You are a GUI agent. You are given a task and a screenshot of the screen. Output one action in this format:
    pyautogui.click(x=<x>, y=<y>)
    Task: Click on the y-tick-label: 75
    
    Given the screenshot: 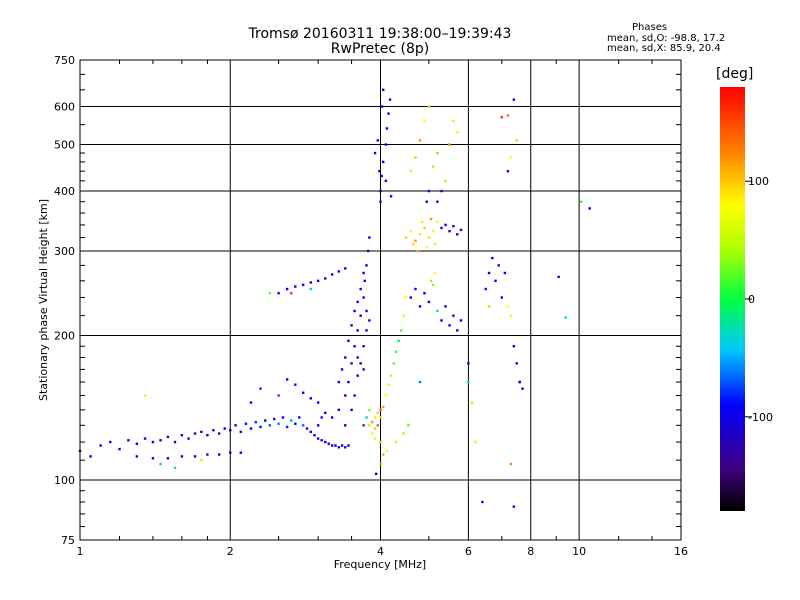 What is the action you would take?
    pyautogui.click(x=68, y=540)
    